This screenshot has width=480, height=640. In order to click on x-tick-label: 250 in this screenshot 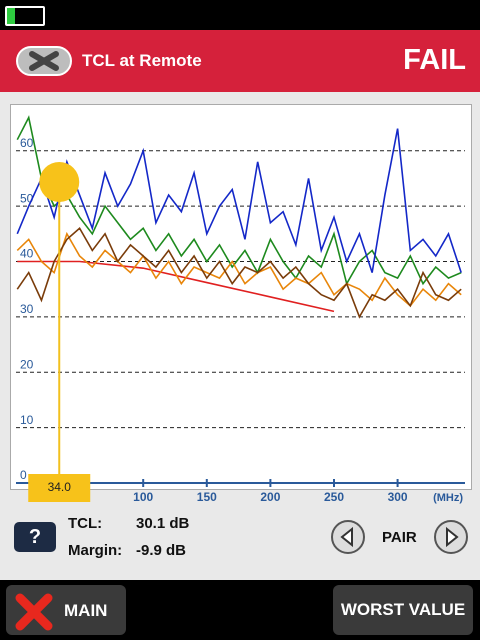, I will do `click(334, 497)`.